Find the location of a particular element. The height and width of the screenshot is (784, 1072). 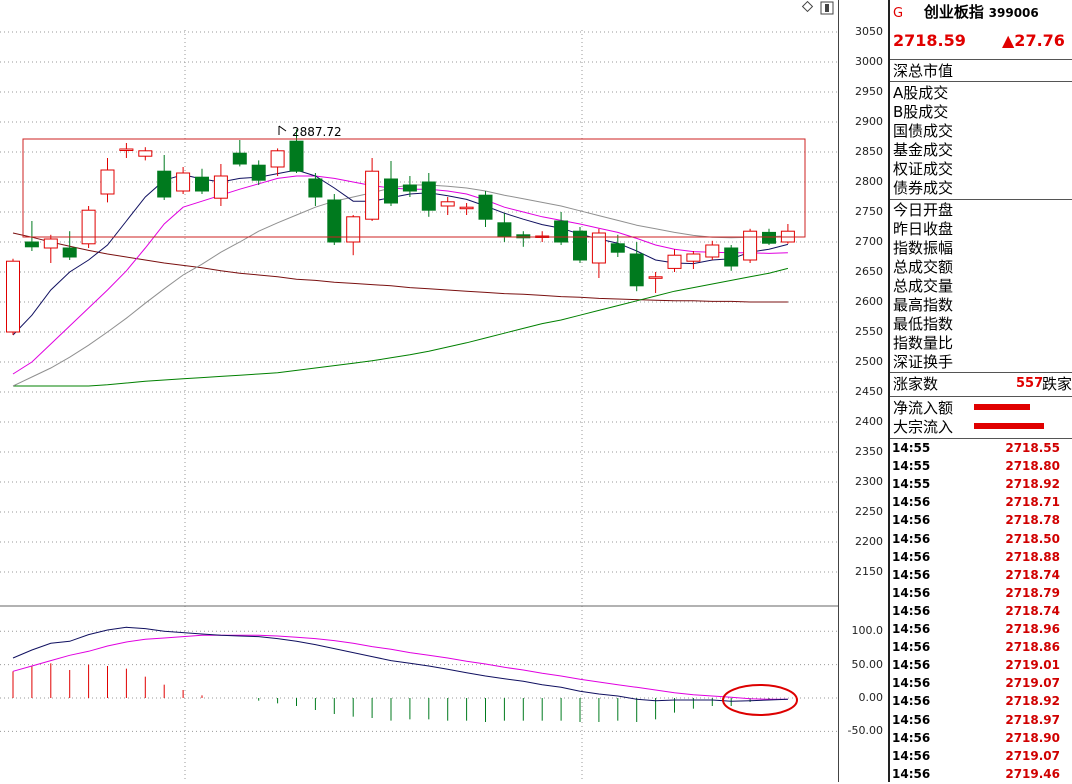

tick-row: 14:56 2718.97 is located at coordinates (981, 721).